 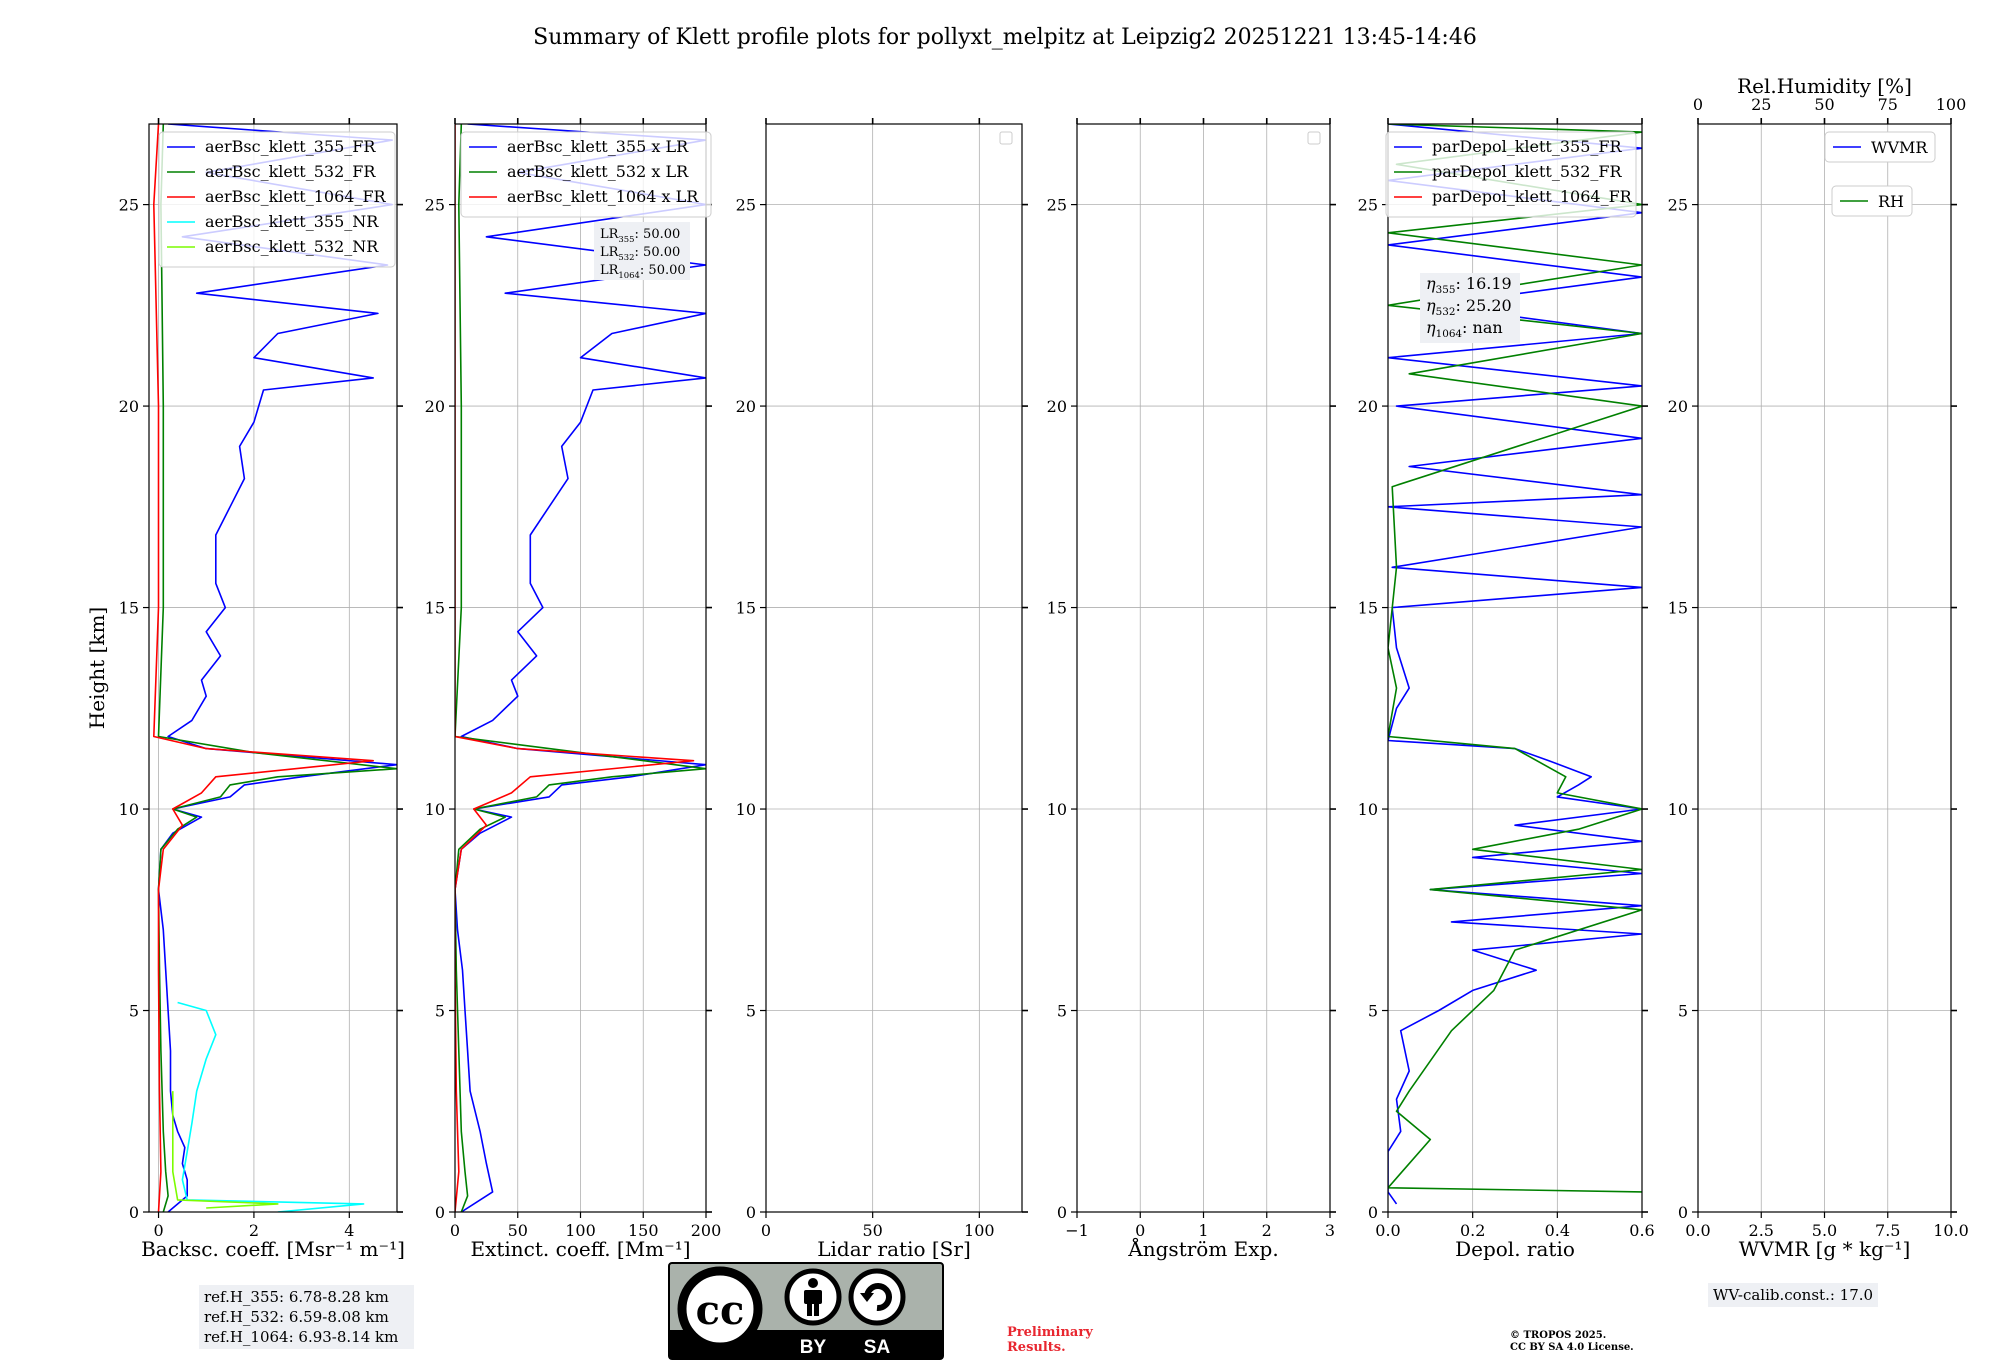 I want to click on preliminary-line-1: Preliminary, so click(x=1050, y=1332).